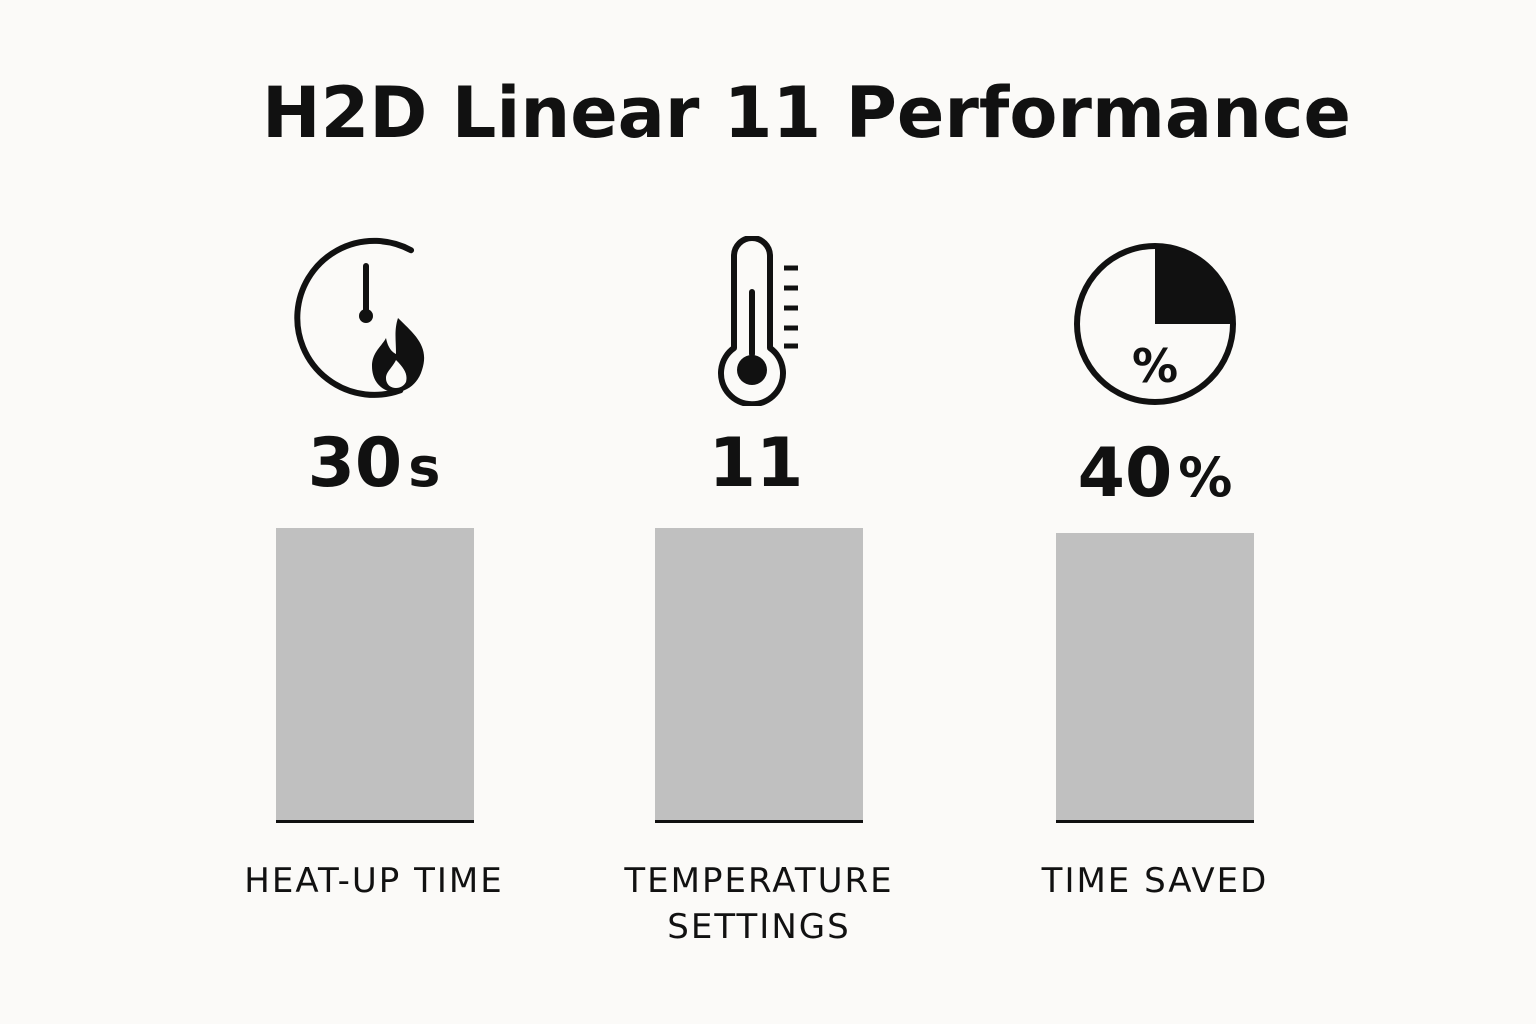 The width and height of the screenshot is (1536, 1024). What do you see at coordinates (1155, 881) in the screenshot?
I see `category-label: TIME SAVED` at bounding box center [1155, 881].